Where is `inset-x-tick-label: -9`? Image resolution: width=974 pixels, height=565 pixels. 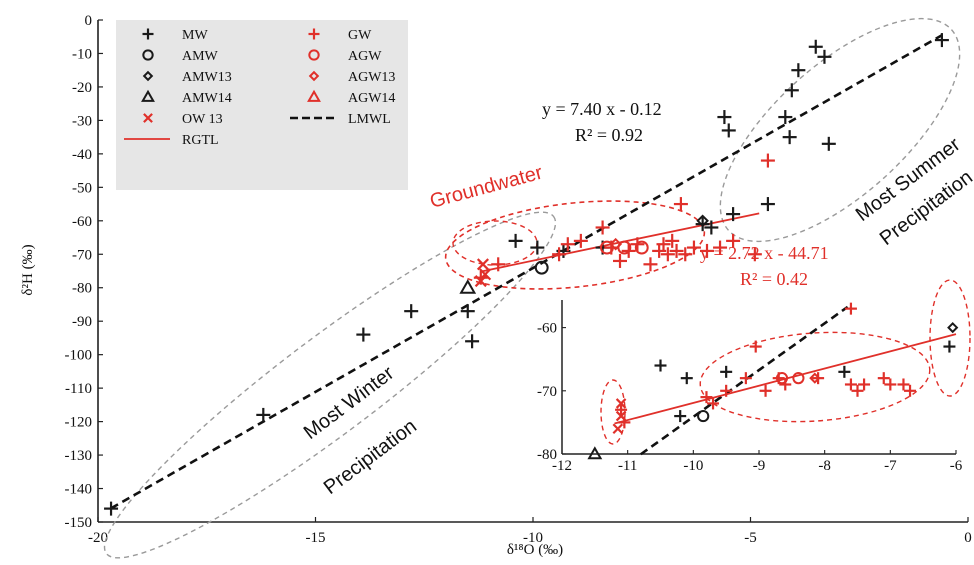 inset-x-tick-label: -9 is located at coordinates (759, 466).